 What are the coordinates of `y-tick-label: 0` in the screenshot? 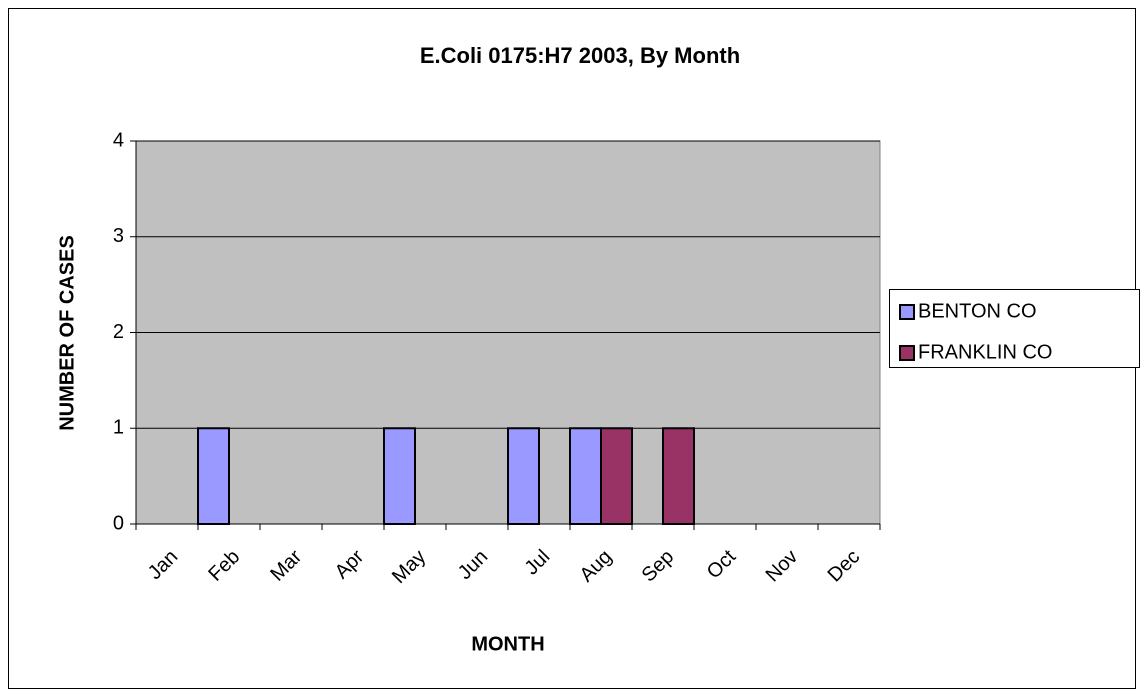 It's located at (118, 523).